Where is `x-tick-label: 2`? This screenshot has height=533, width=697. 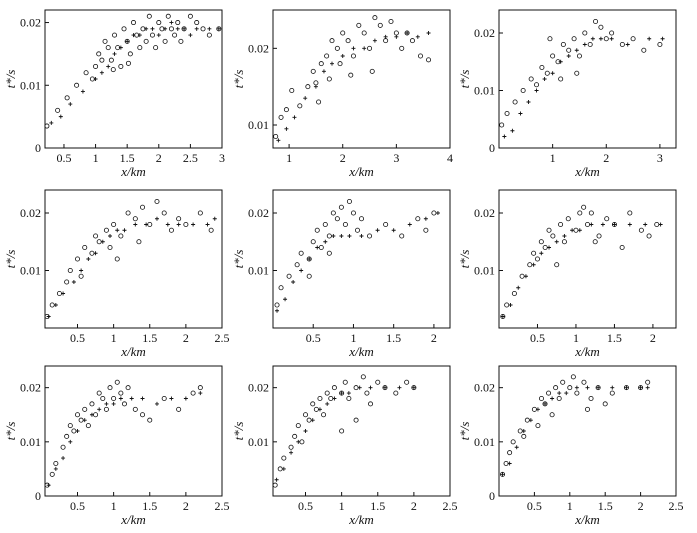
x-tick-label: 2 is located at coordinates (186, 506).